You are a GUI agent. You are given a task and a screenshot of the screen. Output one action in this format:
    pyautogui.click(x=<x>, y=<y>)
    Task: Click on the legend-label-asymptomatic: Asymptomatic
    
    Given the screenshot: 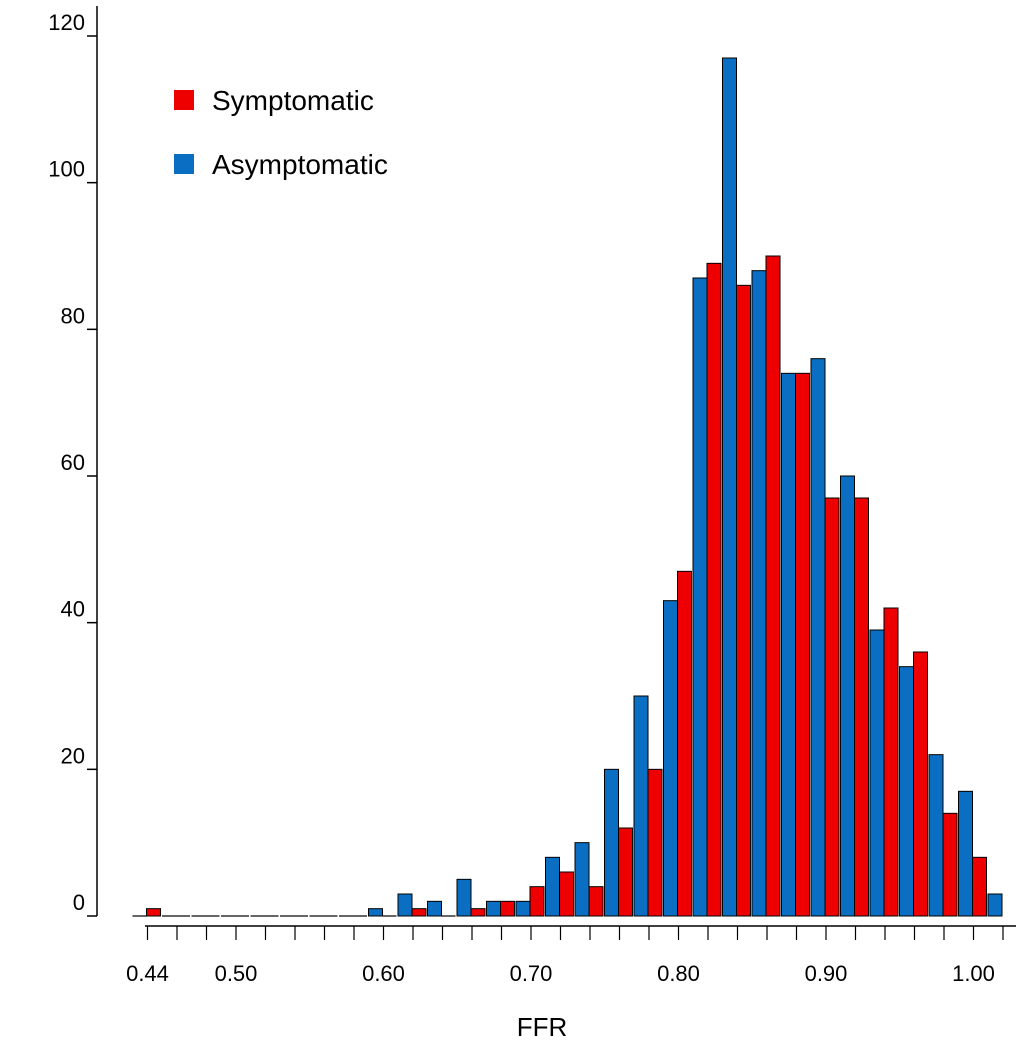 What is the action you would take?
    pyautogui.click(x=300, y=164)
    